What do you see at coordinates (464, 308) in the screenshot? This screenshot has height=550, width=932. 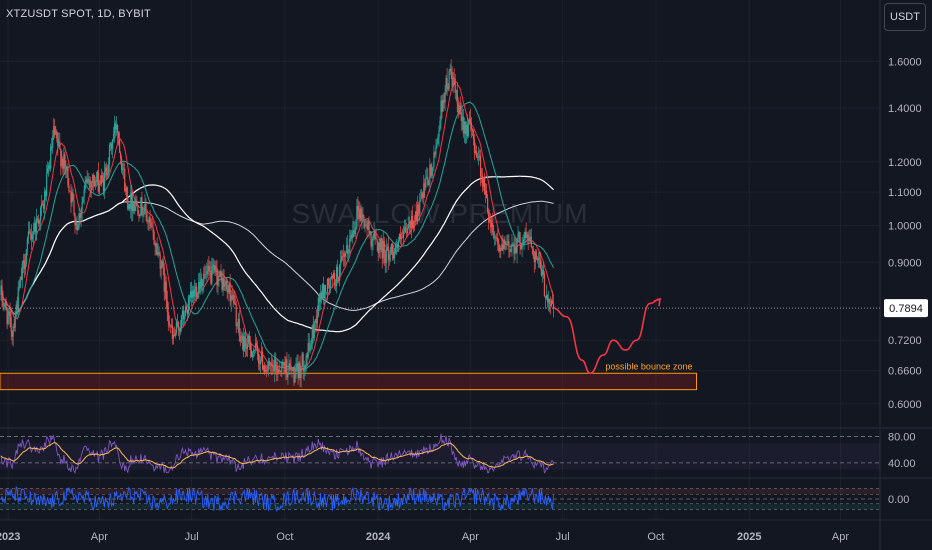 I see `last-price-line: 0.7894` at bounding box center [464, 308].